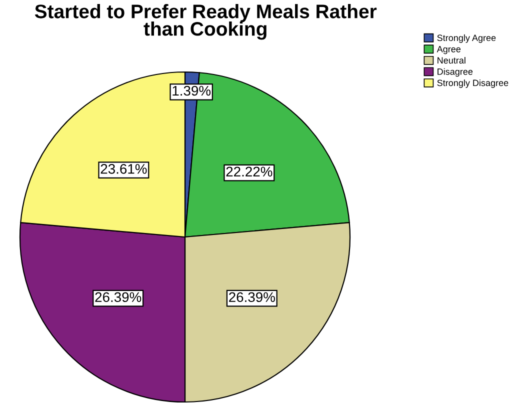 The width and height of the screenshot is (514, 406). What do you see at coordinates (249, 171) in the screenshot?
I see `data-label: 22.22%` at bounding box center [249, 171].